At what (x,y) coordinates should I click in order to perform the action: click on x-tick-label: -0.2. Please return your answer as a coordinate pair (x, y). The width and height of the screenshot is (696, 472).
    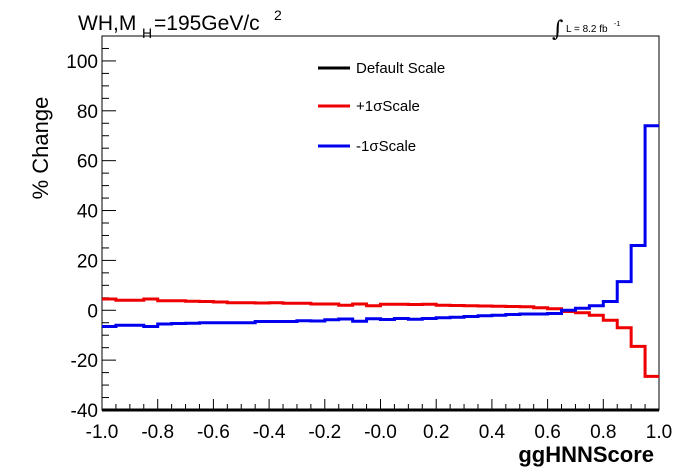
    Looking at the image, I should click on (324, 432).